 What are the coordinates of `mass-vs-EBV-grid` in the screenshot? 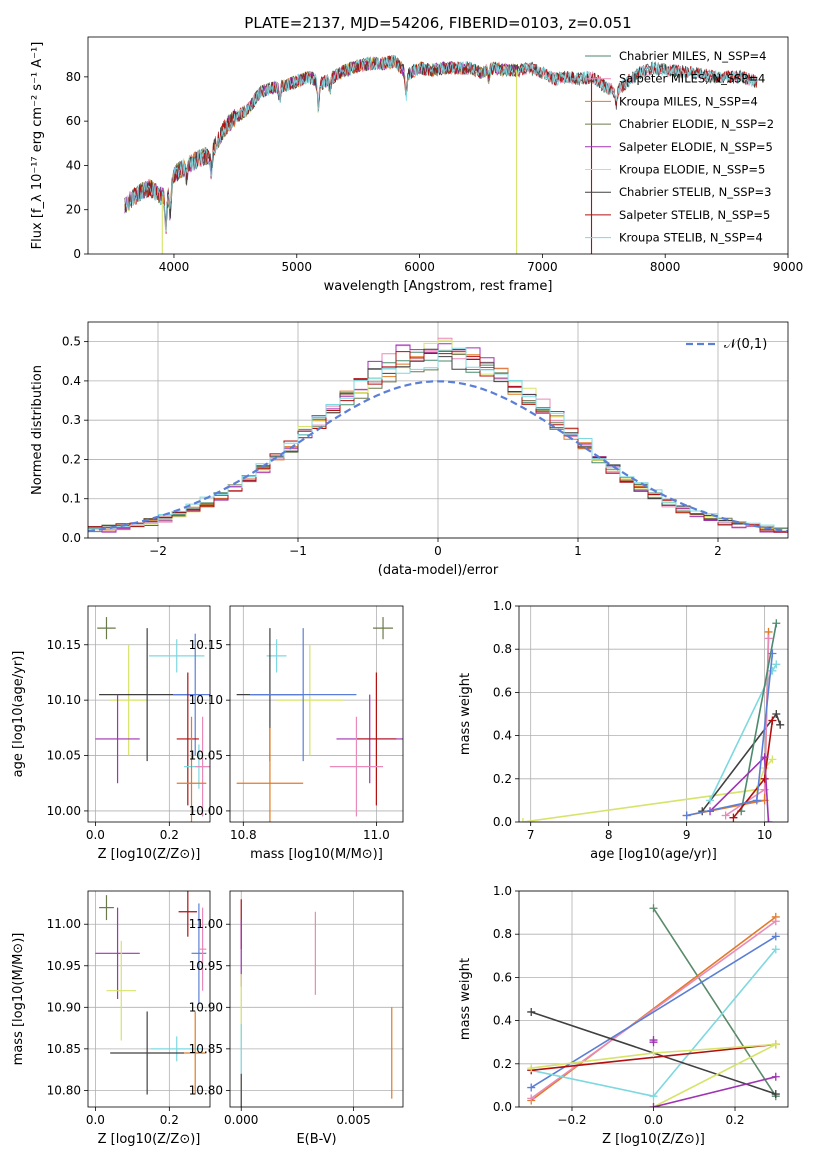 It's located at (316, 999).